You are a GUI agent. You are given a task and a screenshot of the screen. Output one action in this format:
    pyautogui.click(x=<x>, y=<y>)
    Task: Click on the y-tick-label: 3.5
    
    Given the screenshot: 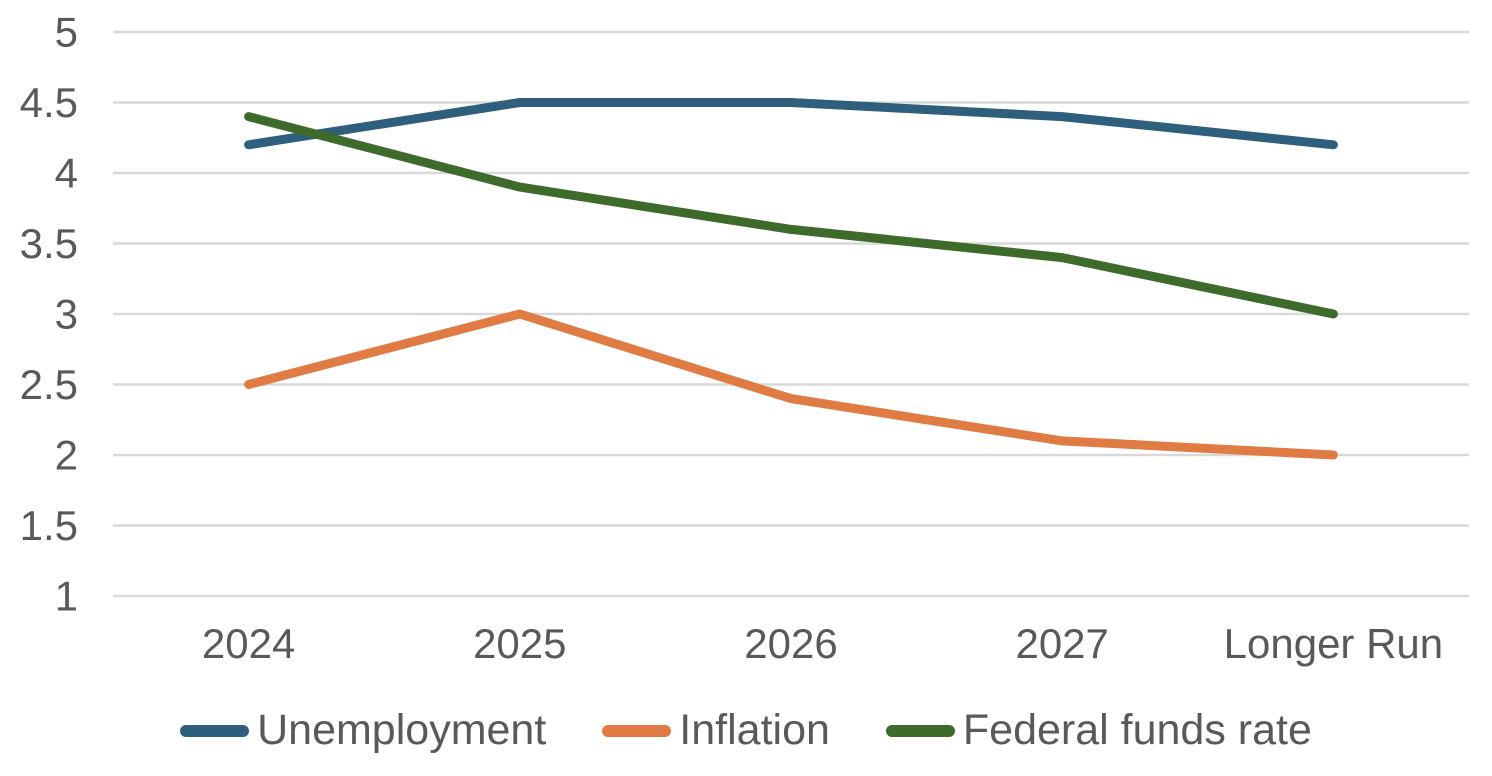 What is the action you would take?
    pyautogui.click(x=49, y=243)
    